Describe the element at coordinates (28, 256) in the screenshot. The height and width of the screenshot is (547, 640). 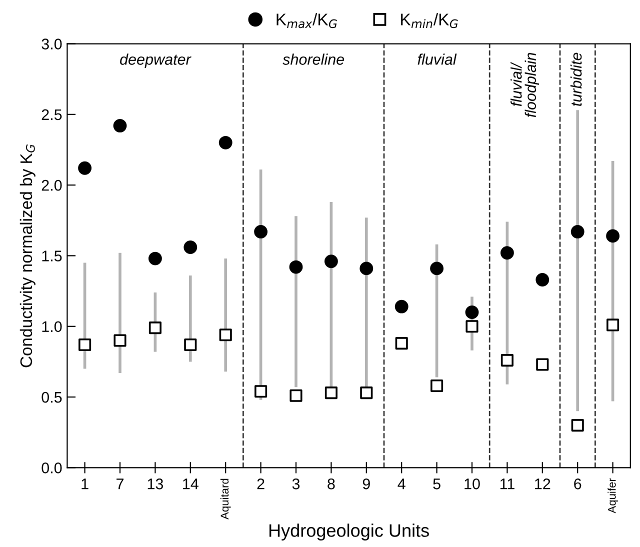
I see `y-axis-title: Conductivity normalized by K$_{G}$` at that location.